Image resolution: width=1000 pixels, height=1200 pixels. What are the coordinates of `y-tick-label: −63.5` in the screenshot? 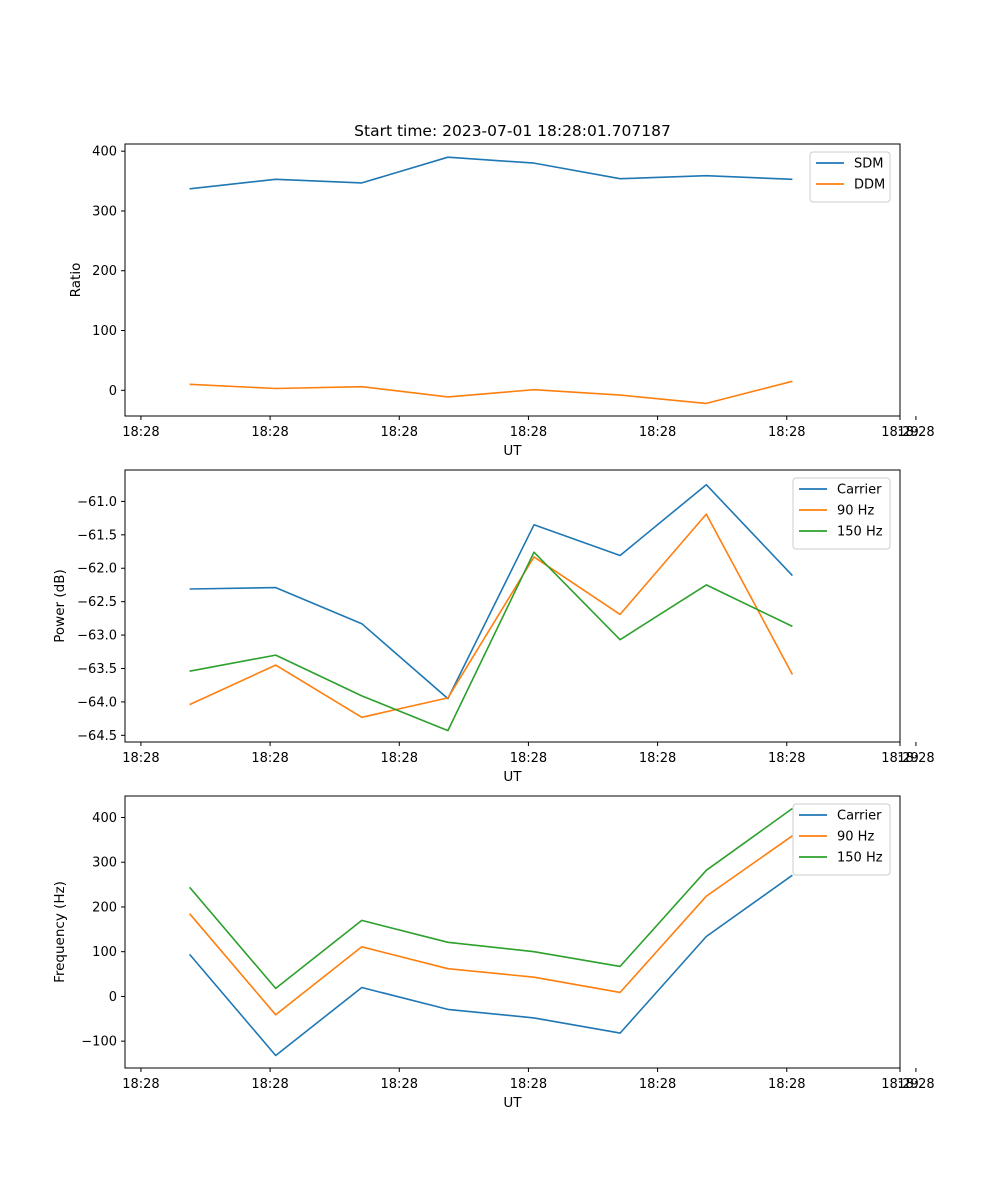 It's located at (97, 669).